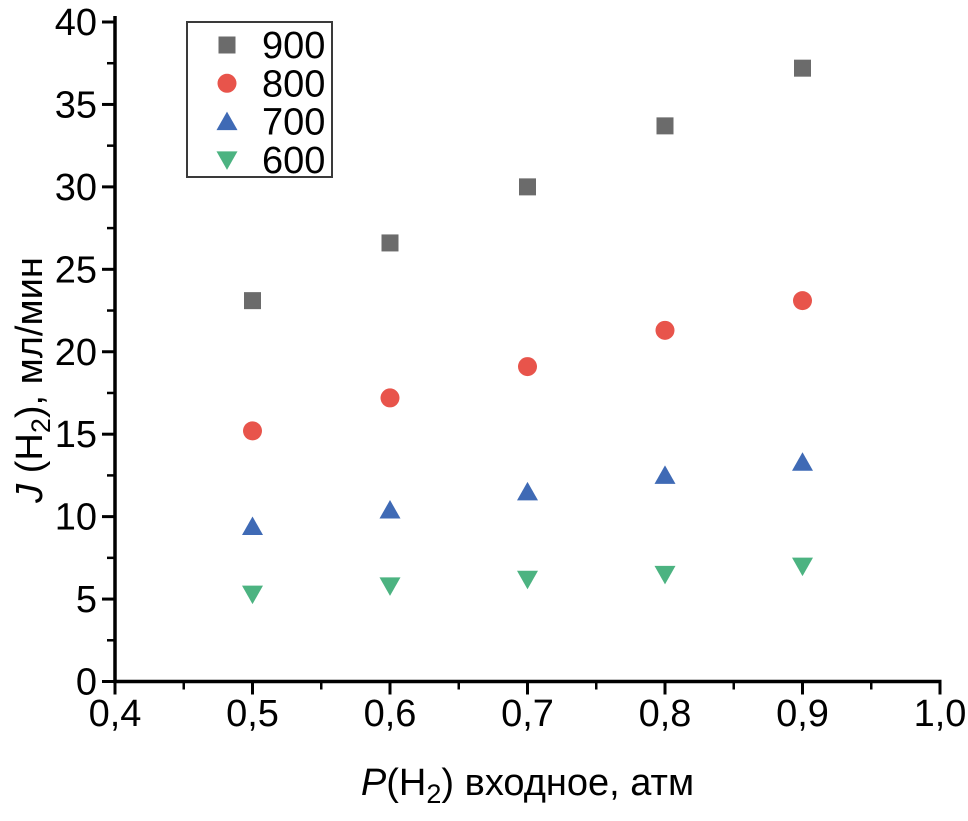  Describe the element at coordinates (940, 714) in the screenshot. I see `x-axis-tick-label: 1,0` at that location.